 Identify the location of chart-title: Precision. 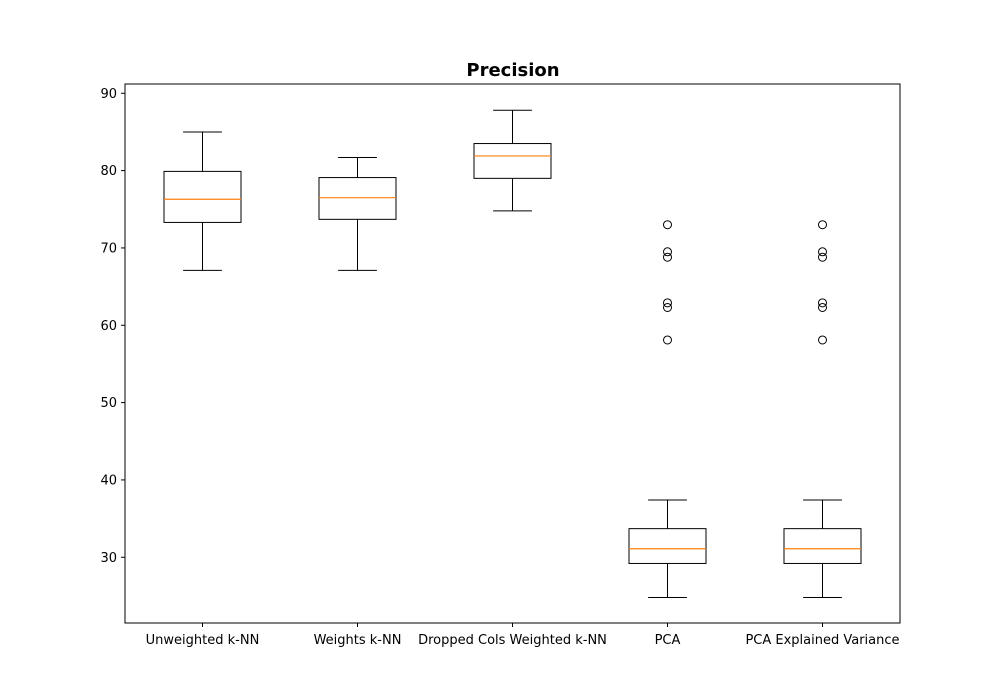
(512, 70).